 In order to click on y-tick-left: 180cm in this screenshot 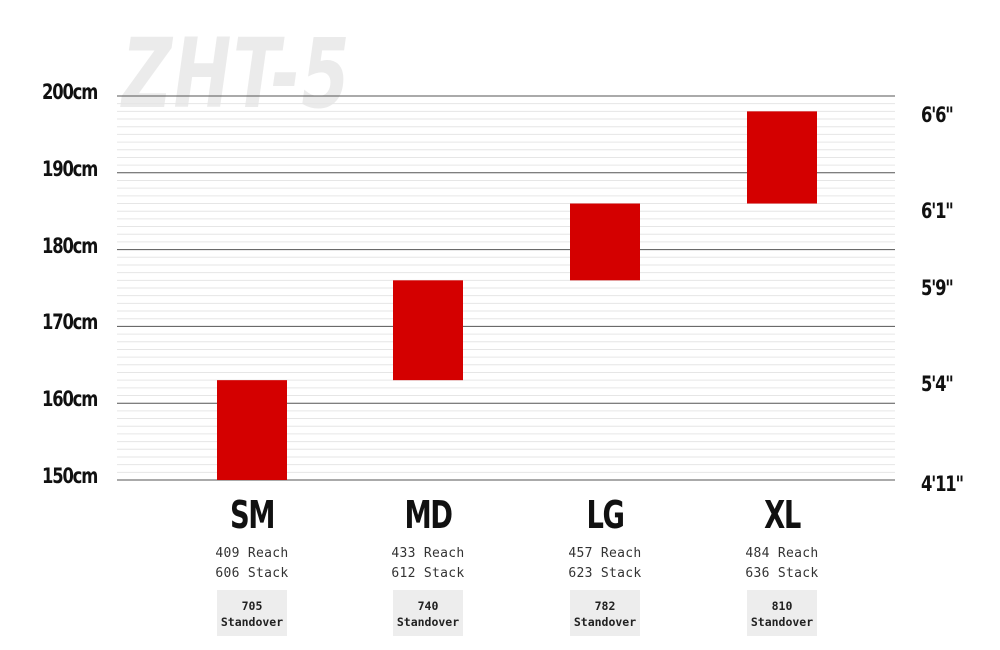, I will do `click(70, 245)`.